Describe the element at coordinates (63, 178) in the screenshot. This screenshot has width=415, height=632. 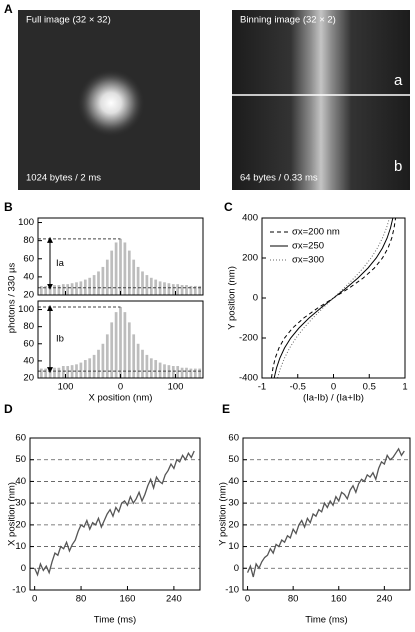
I see `image-caption: 1024 bytes / 2 ms` at that location.